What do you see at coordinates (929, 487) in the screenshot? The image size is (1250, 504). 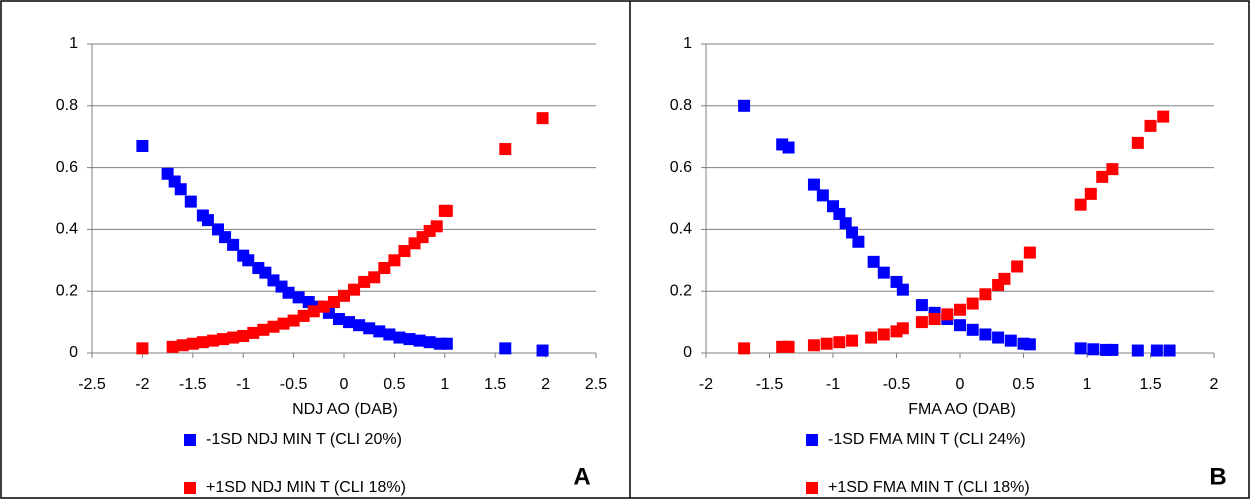 I see `legend-label: +1SD FMA MIN T (CLI 18%)` at bounding box center [929, 487].